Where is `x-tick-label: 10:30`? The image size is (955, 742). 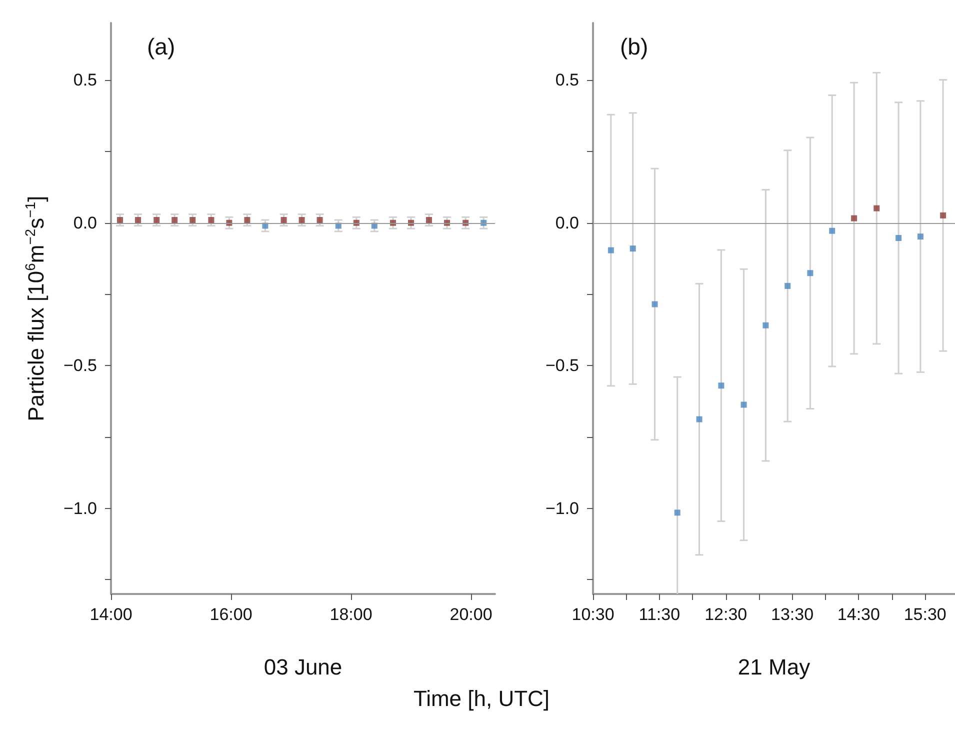
x-tick-label: 10:30 is located at coordinates (593, 614).